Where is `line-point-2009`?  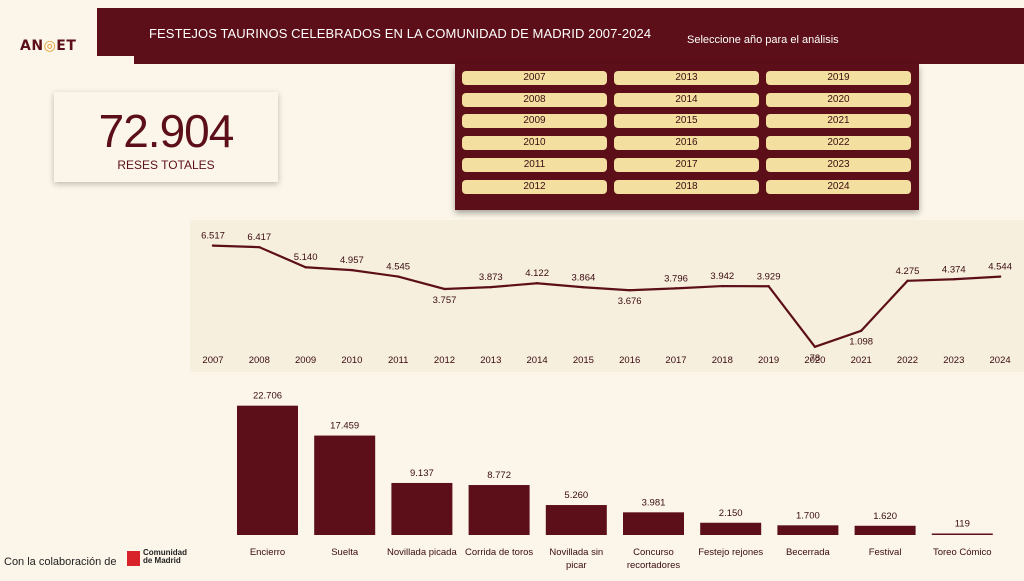 line-point-2009 is located at coordinates (305, 267).